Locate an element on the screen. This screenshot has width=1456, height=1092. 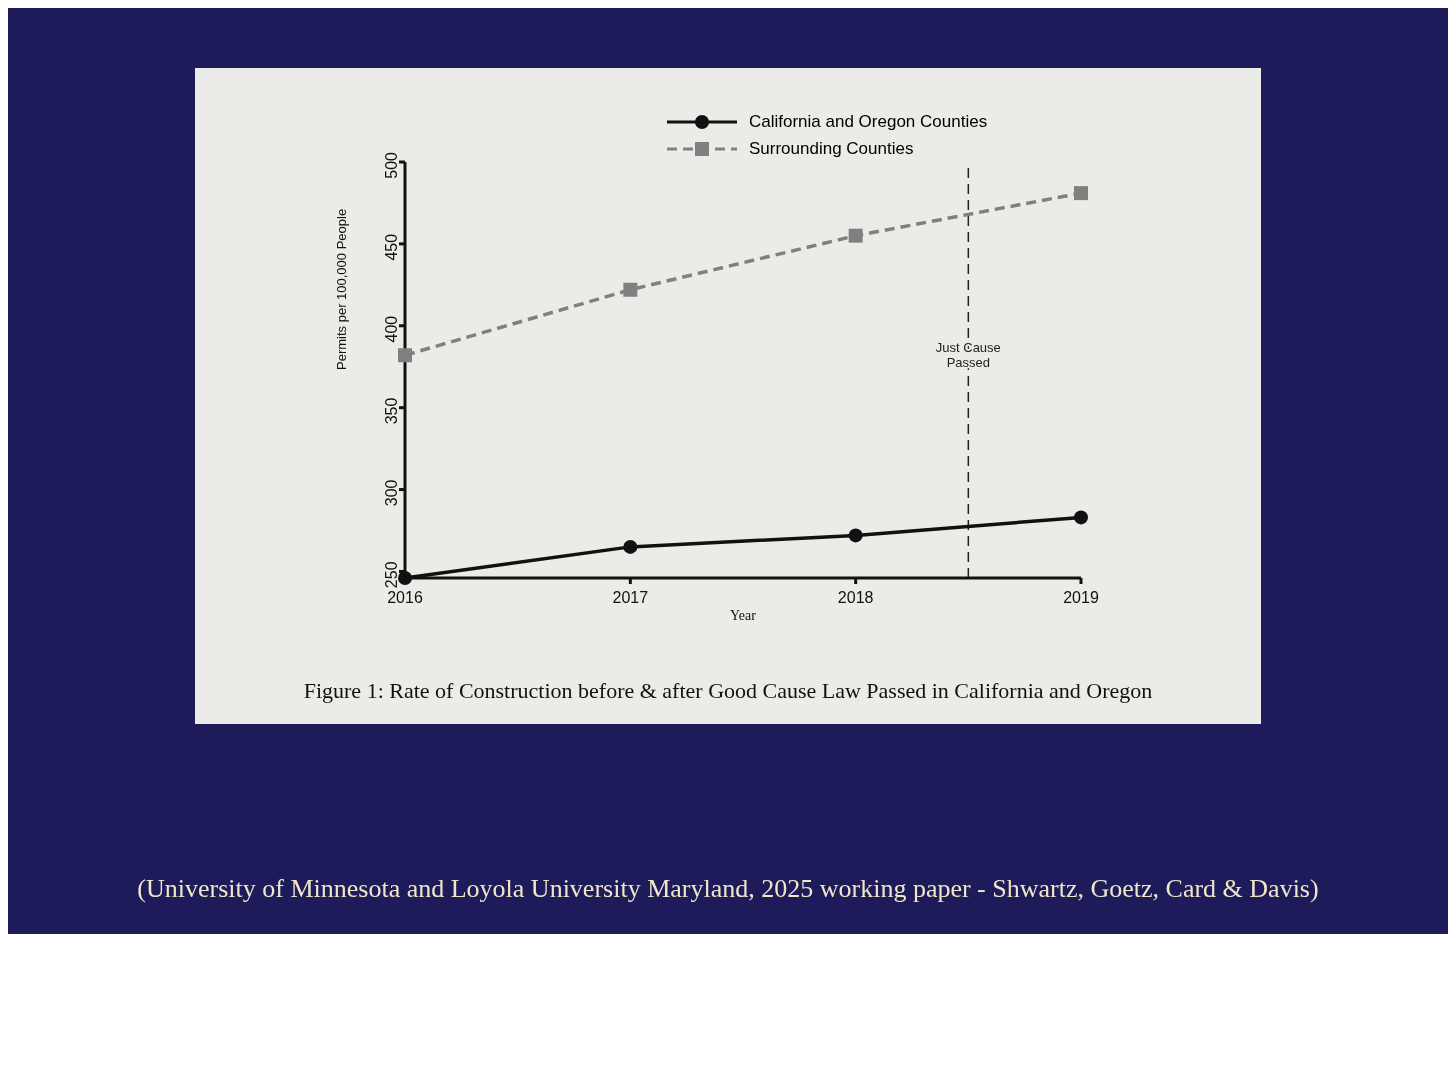
x-tick-label: 2016 is located at coordinates (405, 598).